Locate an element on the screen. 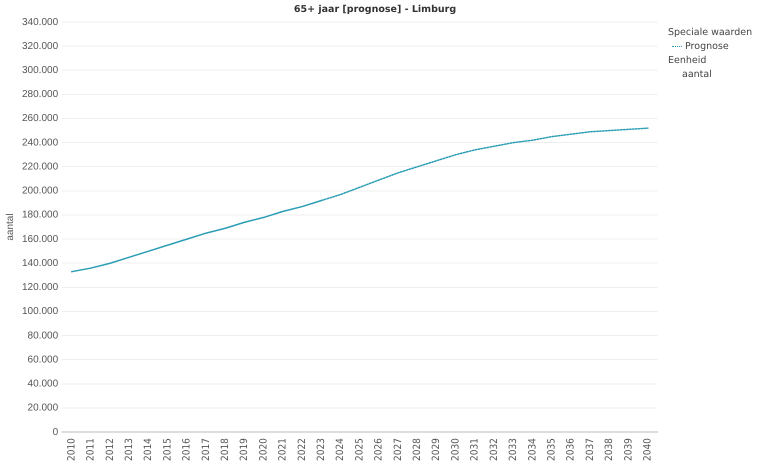 The image size is (780, 469). x-tick-label: 2015 is located at coordinates (168, 449).